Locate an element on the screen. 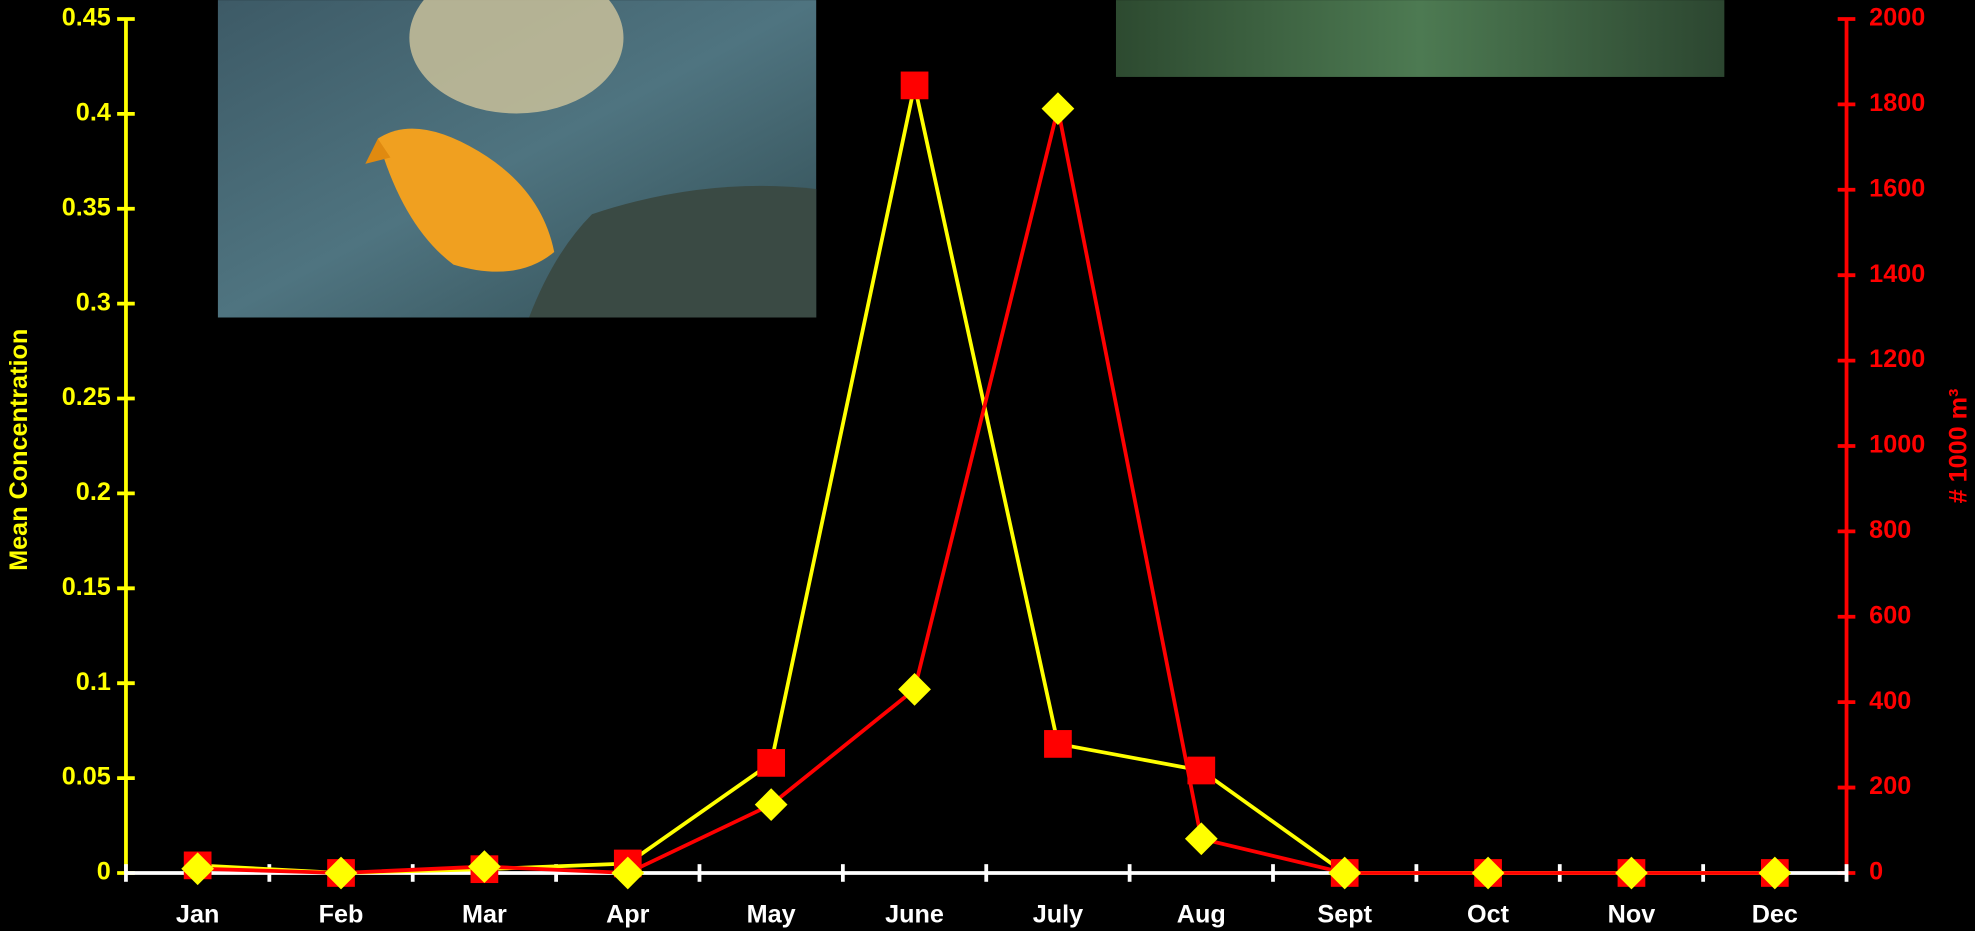 The width and height of the screenshot is (1975, 931). x-tick-label: Dec is located at coordinates (1775, 914).